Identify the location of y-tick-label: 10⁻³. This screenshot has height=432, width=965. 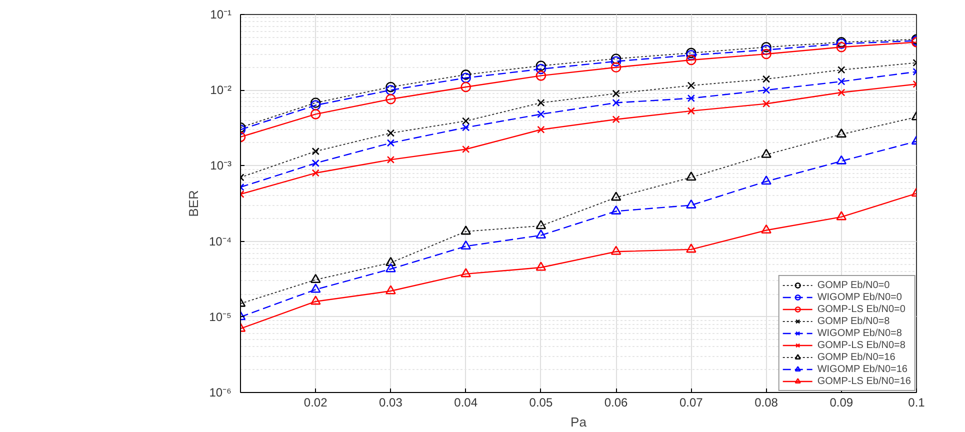
(221, 165).